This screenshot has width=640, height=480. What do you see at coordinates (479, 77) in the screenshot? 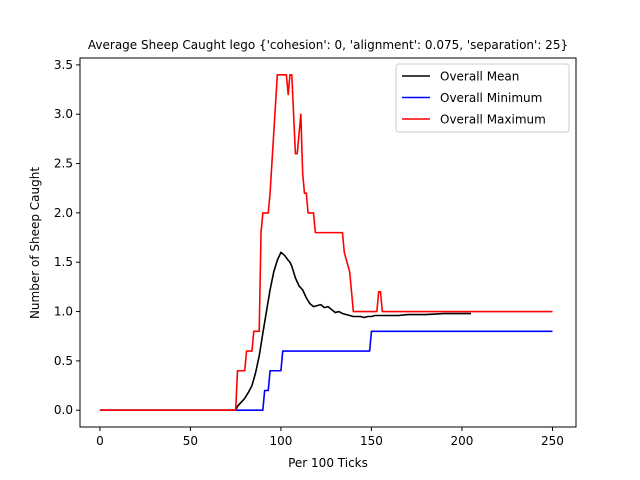
I see `legend-label: Overall Mean` at bounding box center [479, 77].